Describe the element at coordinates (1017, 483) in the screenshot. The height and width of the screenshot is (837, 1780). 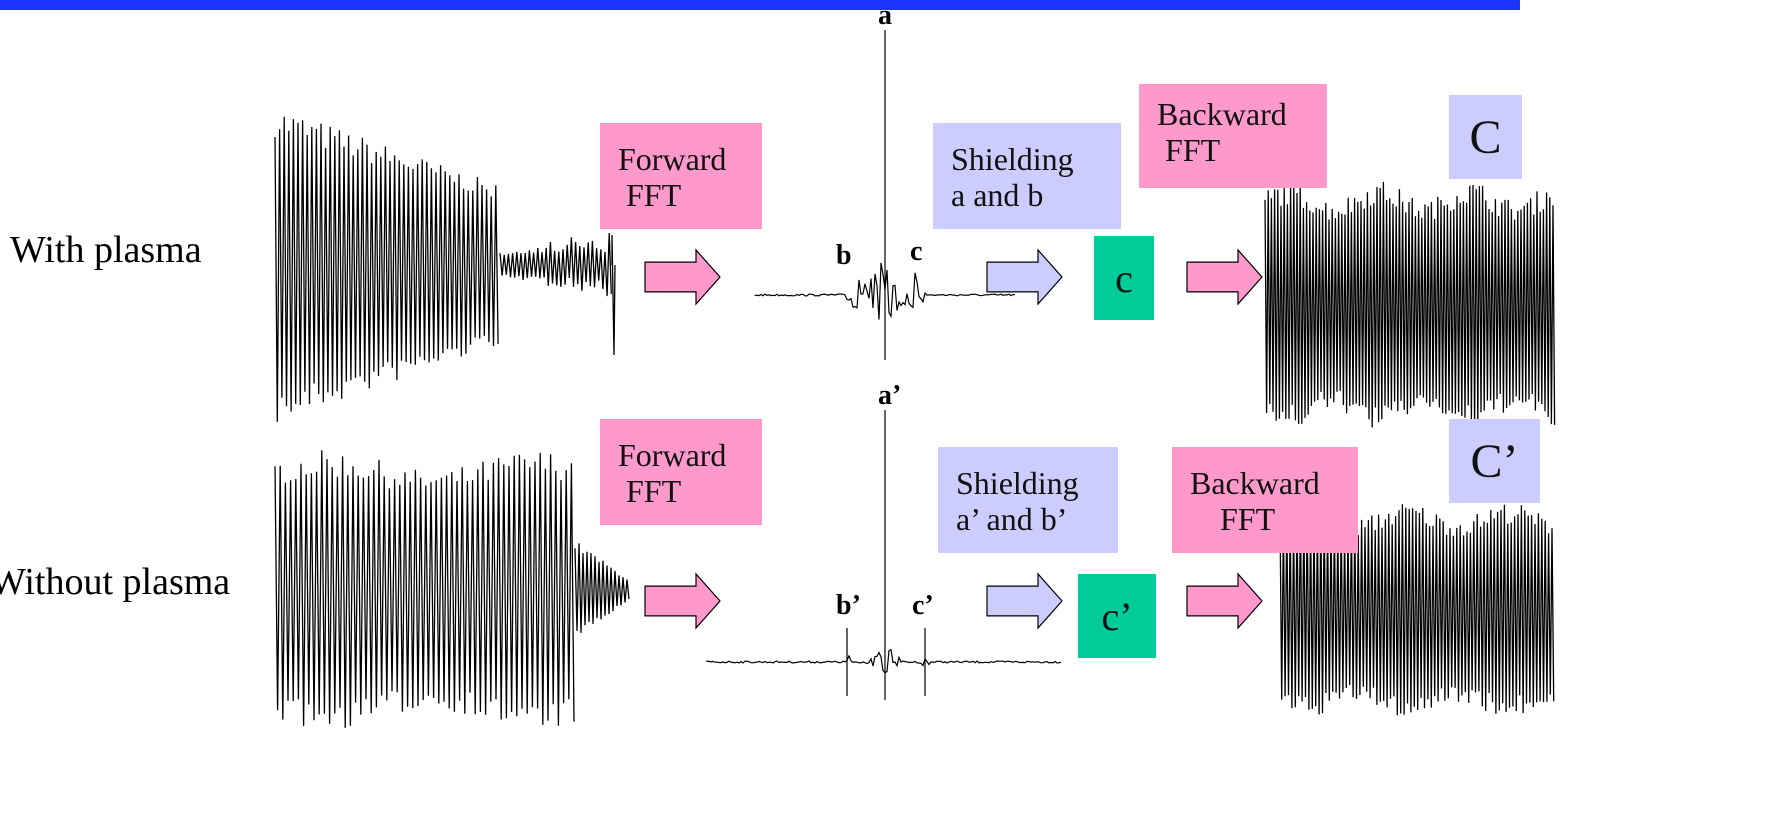
I see `shielding-line-3: Shielding` at that location.